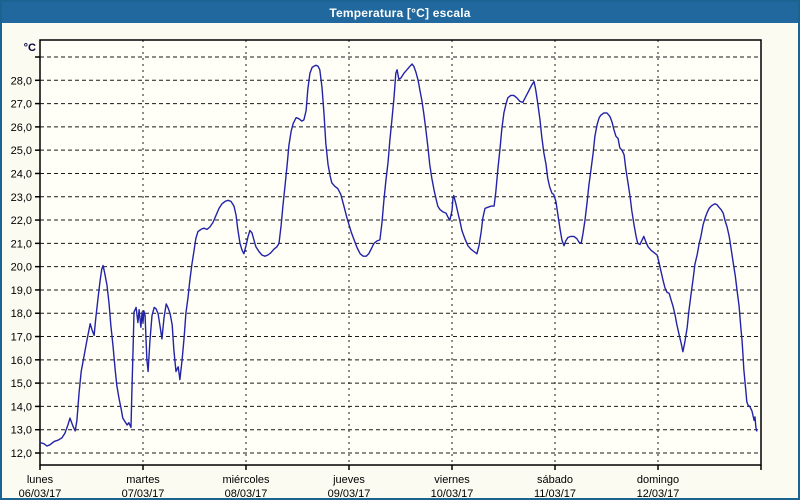 This screenshot has height=500, width=800. What do you see at coordinates (143, 493) in the screenshot?
I see `day-date-label: 07/03/17` at bounding box center [143, 493].